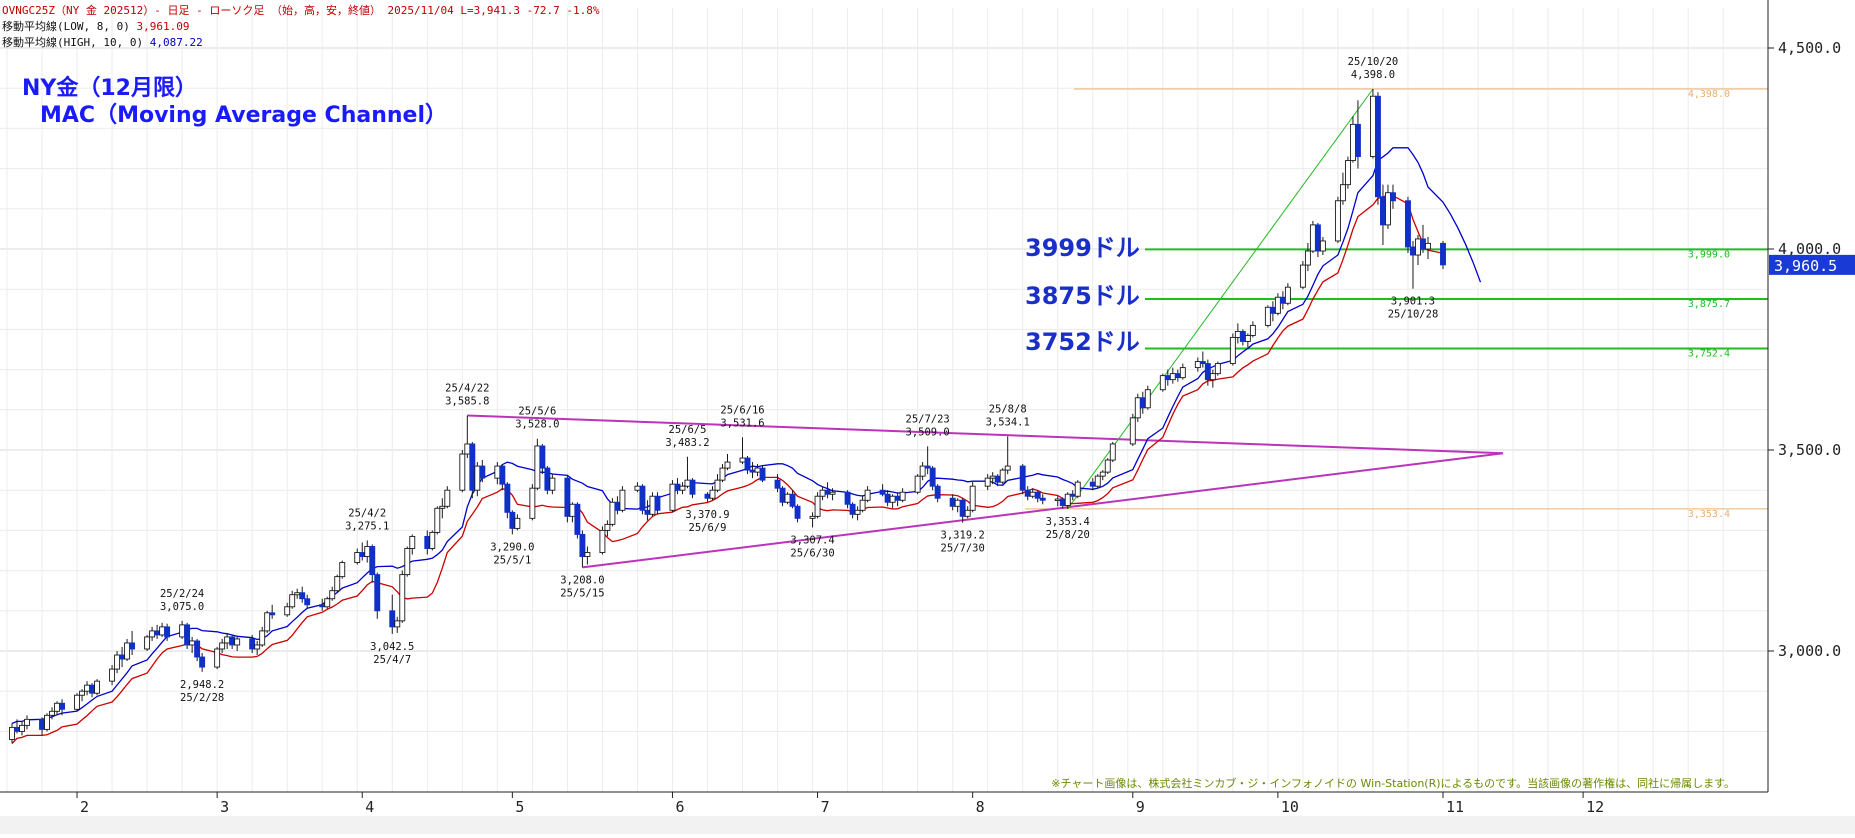  I want to click on price-annotation: 2,948.225/2/28, so click(202, 691).